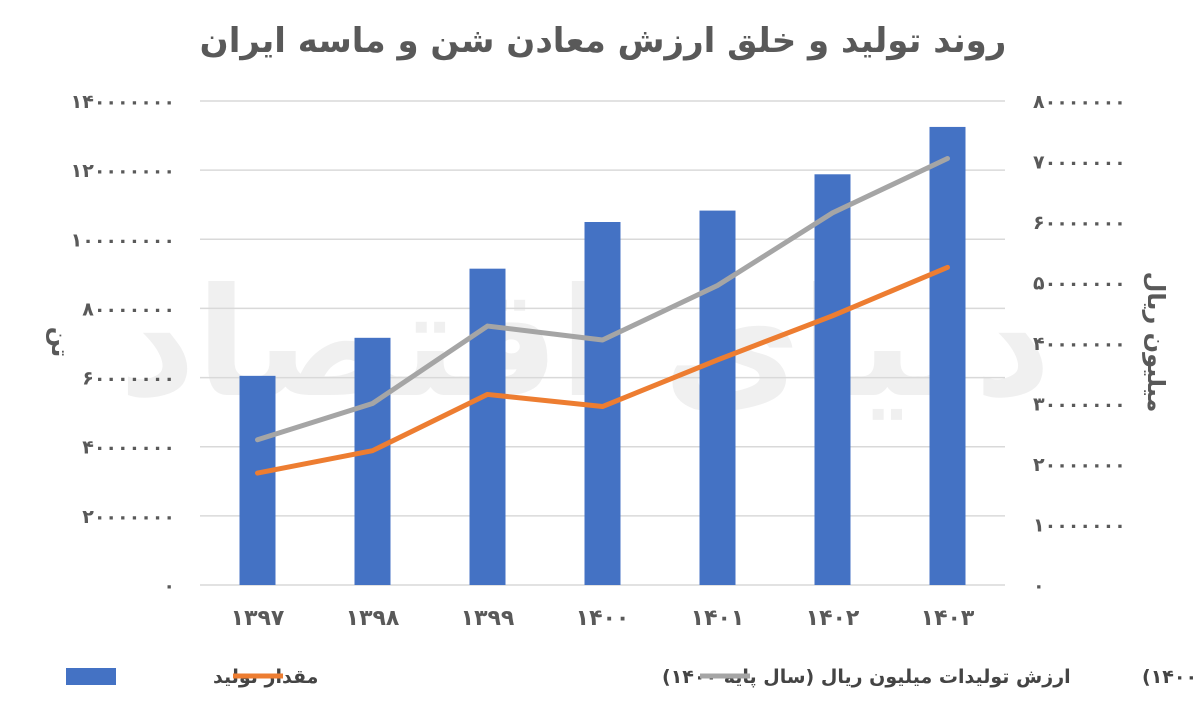 The height and width of the screenshot is (709, 1200). What do you see at coordinates (91, 676) in the screenshot?
I see `legend-swatch-bar` at bounding box center [91, 676].